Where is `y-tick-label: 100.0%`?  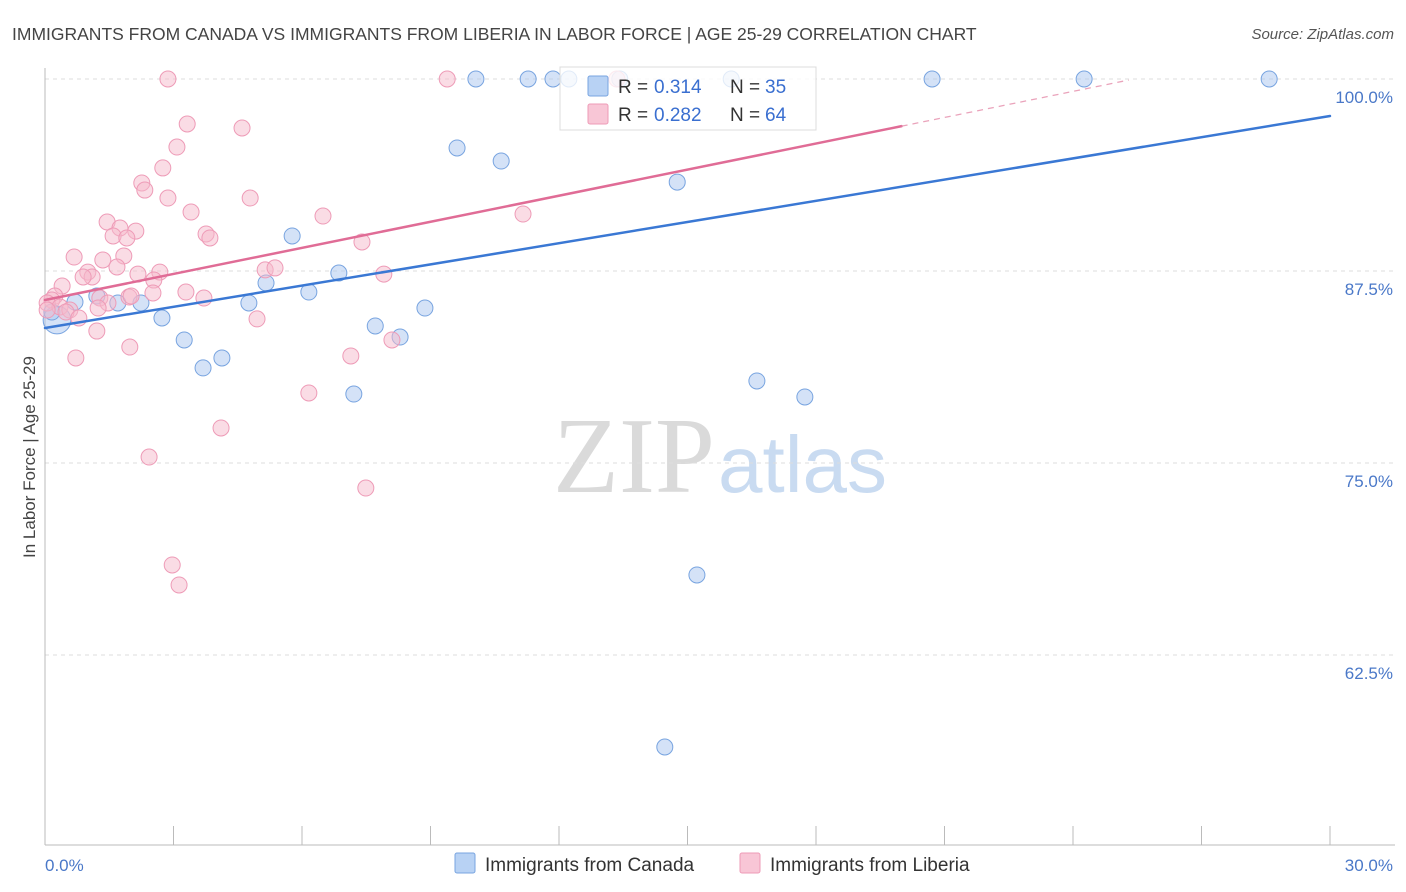
y-tick-label: 100.0% is located at coordinates (1364, 97).